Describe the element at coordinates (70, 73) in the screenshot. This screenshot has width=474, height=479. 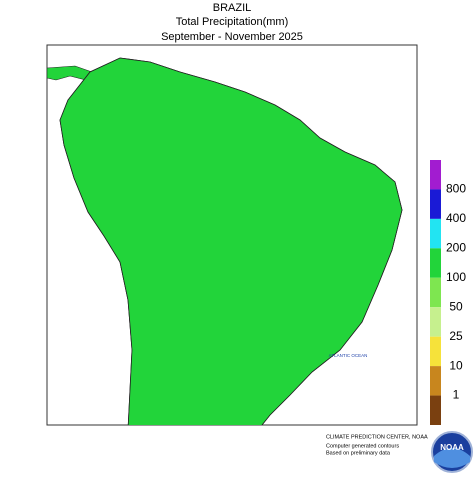
I see `central-america` at that location.